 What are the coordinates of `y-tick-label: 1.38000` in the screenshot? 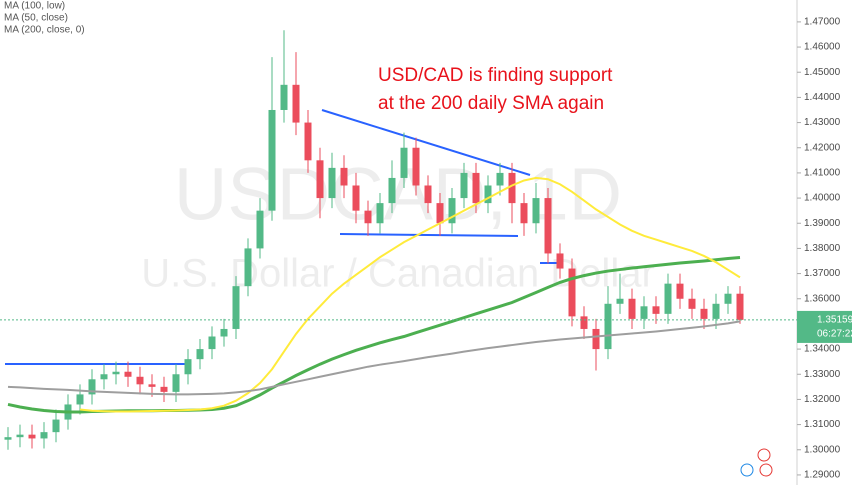 It's located at (822, 248).